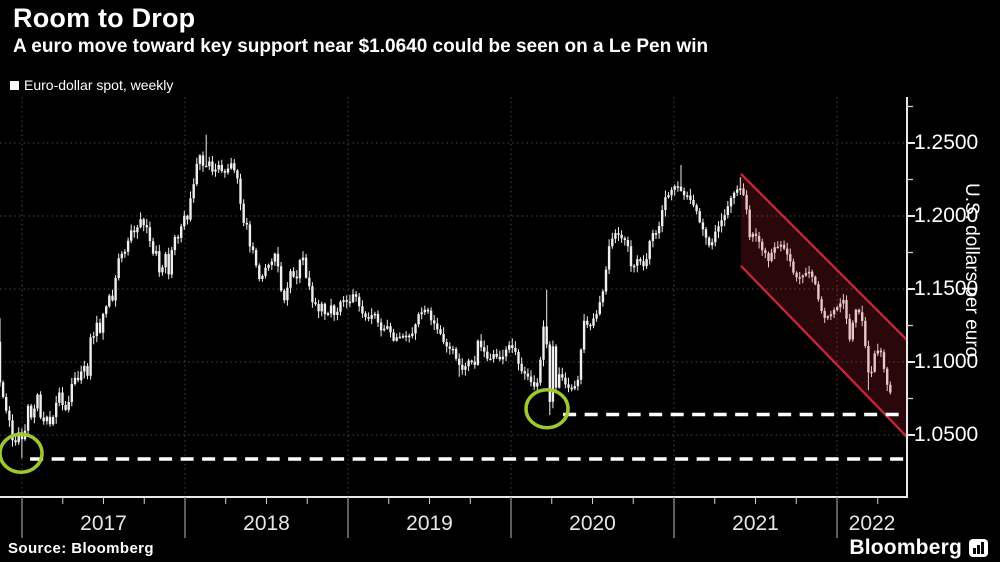  Describe the element at coordinates (946, 142) in the screenshot. I see `y-axis-tick-label: 1.2500` at that location.